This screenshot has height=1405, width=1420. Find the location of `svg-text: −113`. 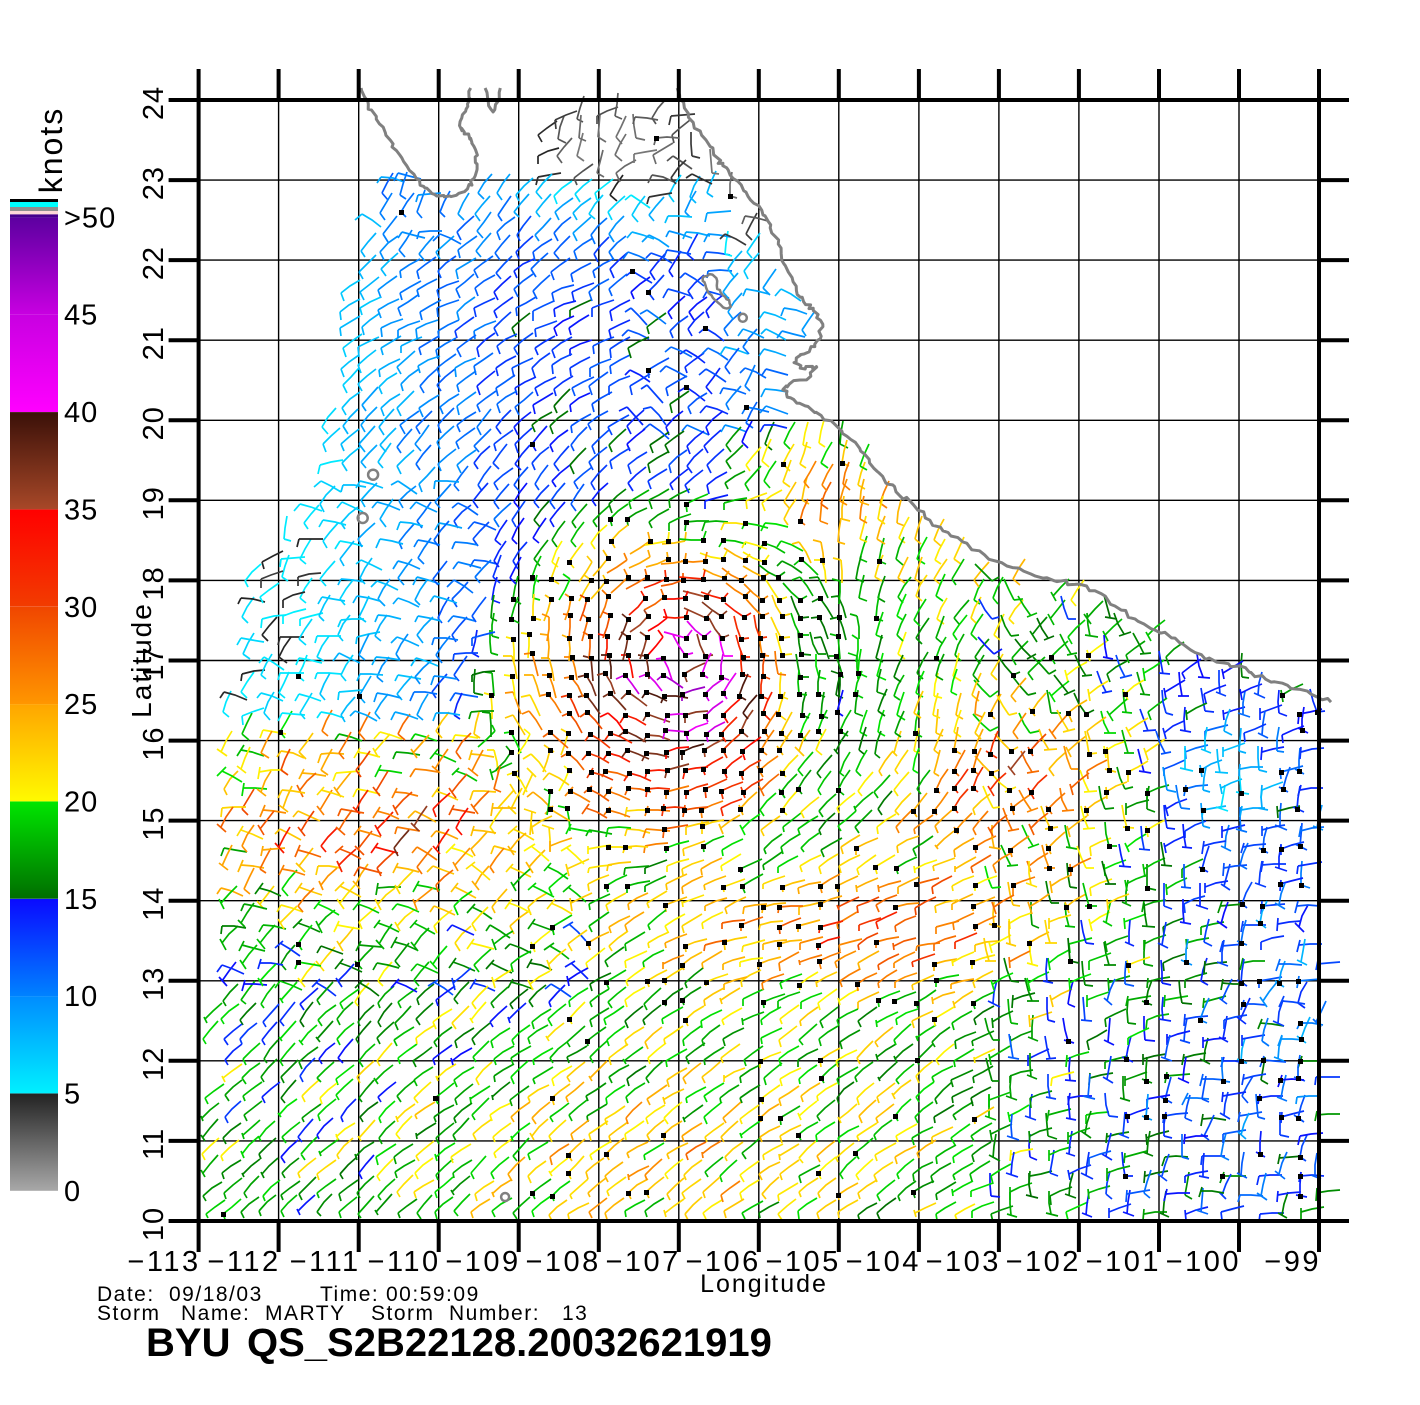

svg-text: −113 is located at coordinates (163, 1262).